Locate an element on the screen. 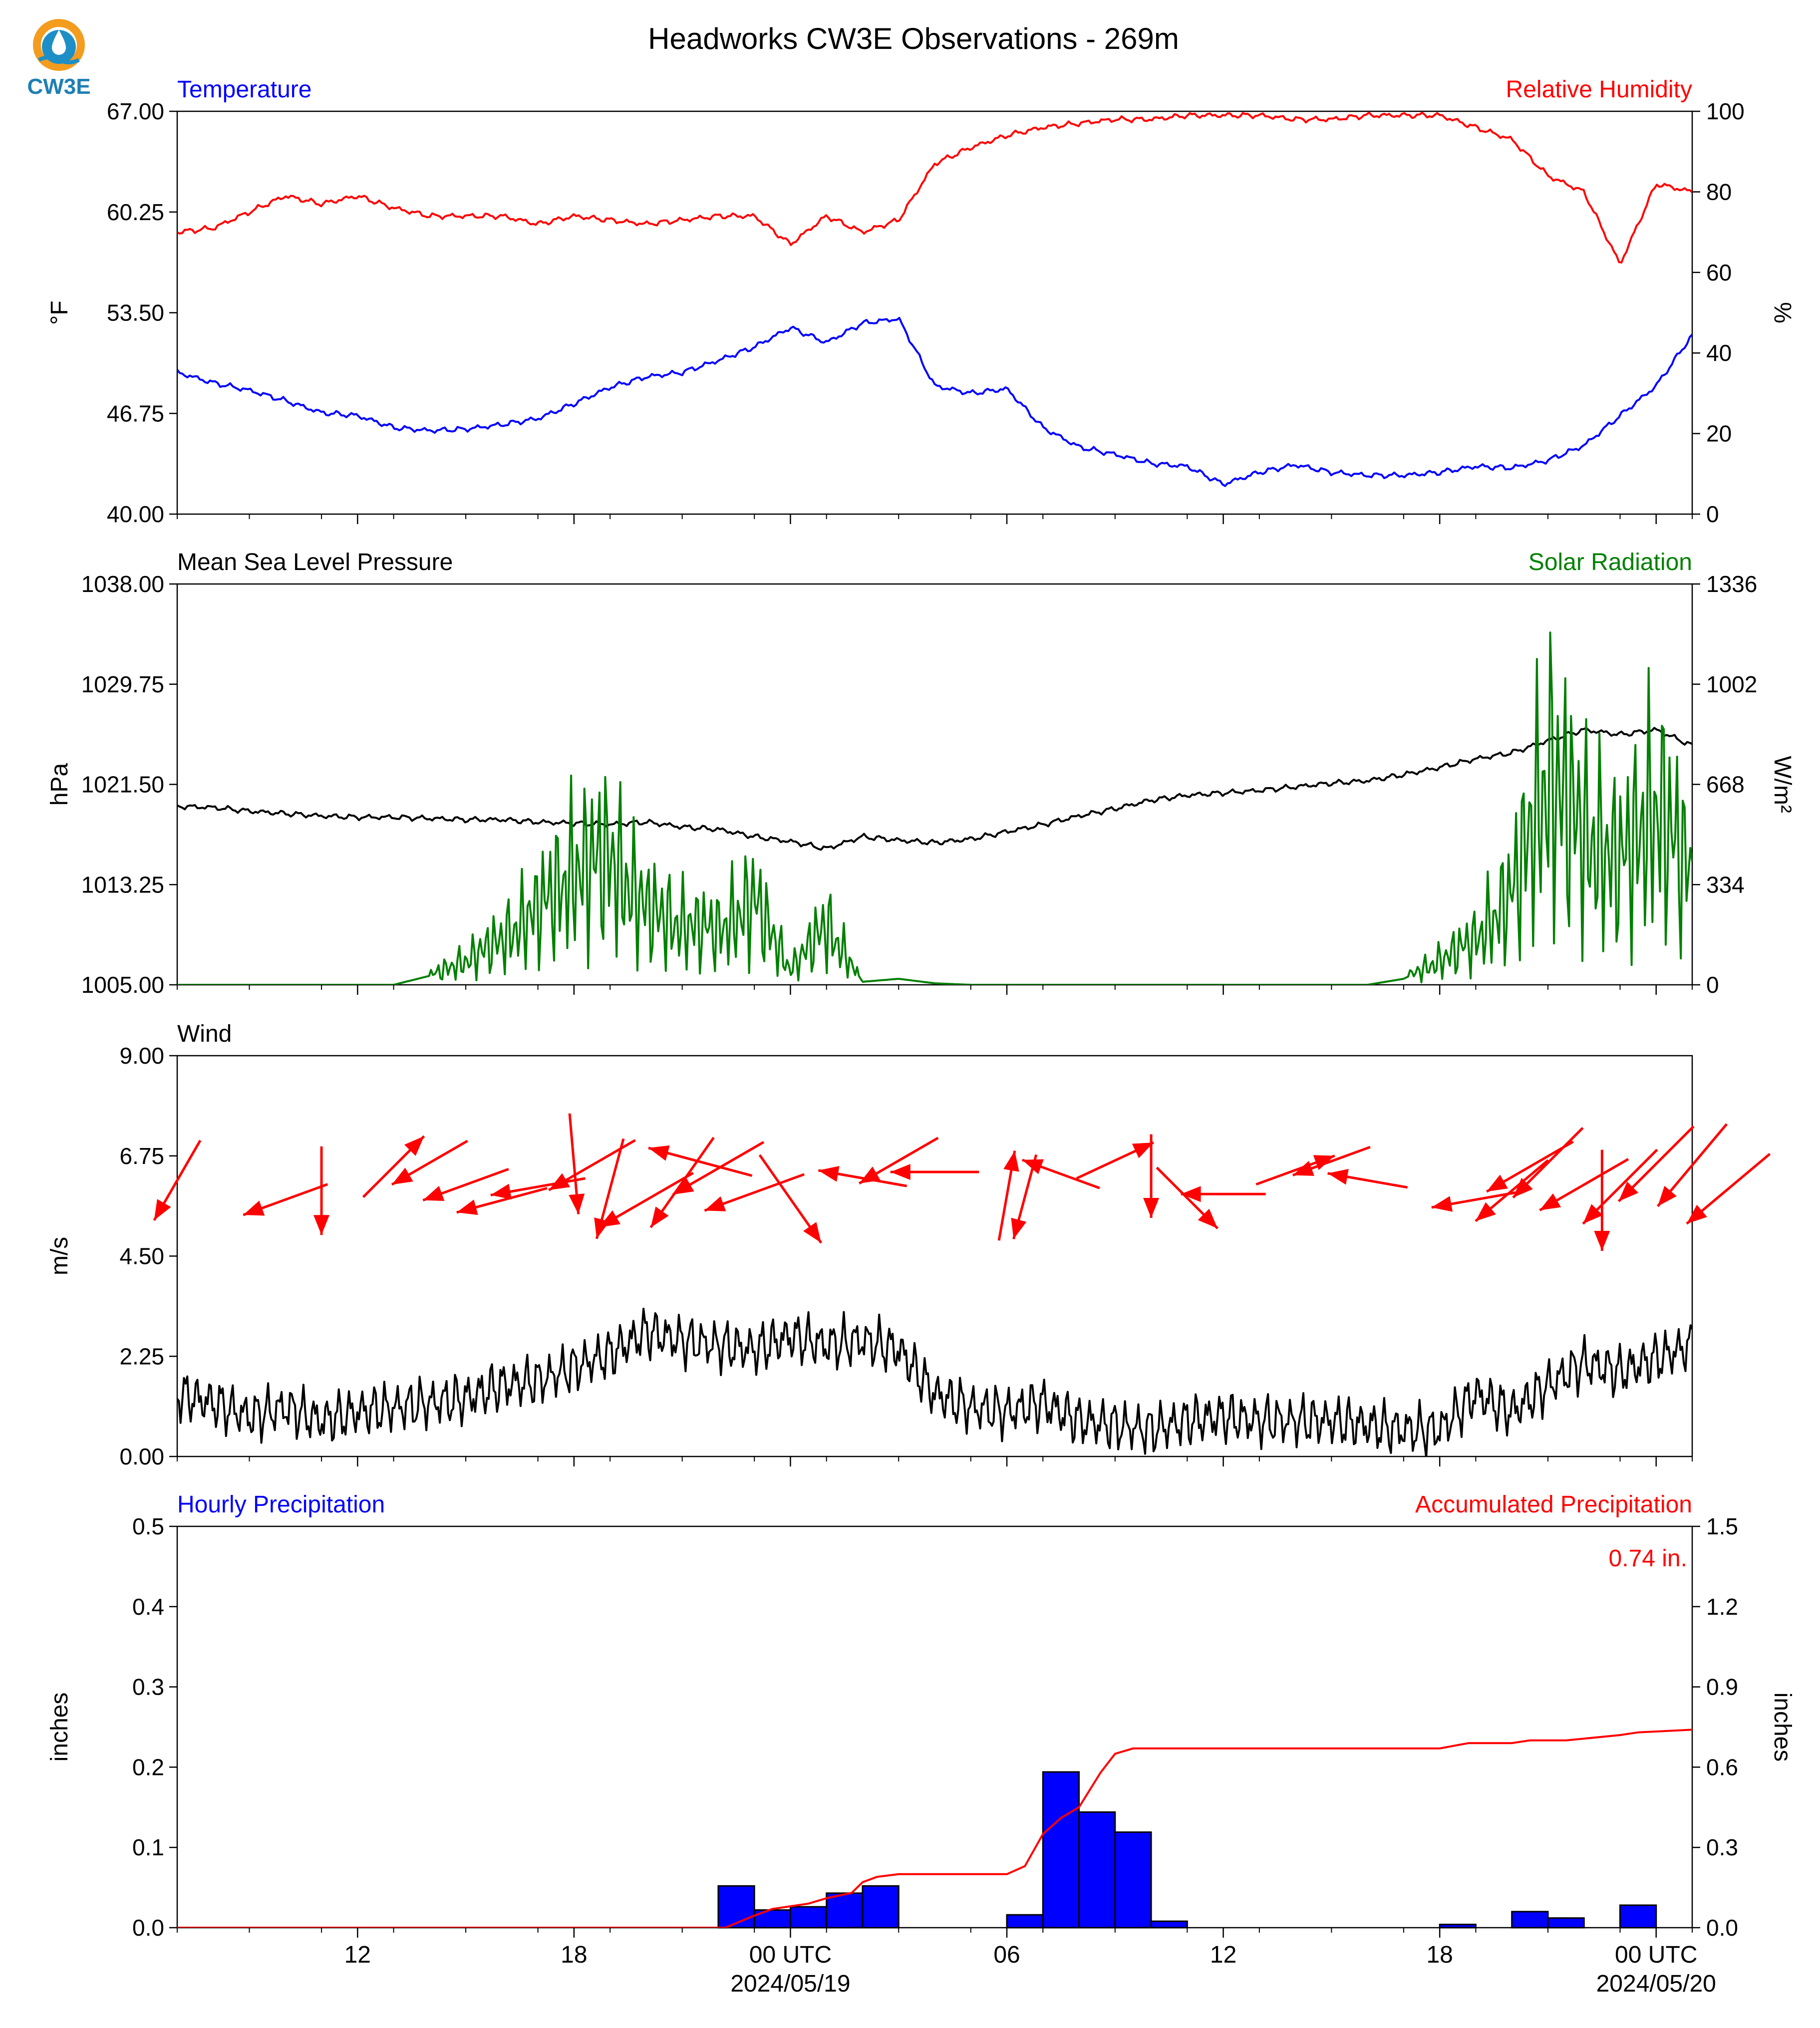  y-right-axis-label: W/m² is located at coordinates (1782, 784).